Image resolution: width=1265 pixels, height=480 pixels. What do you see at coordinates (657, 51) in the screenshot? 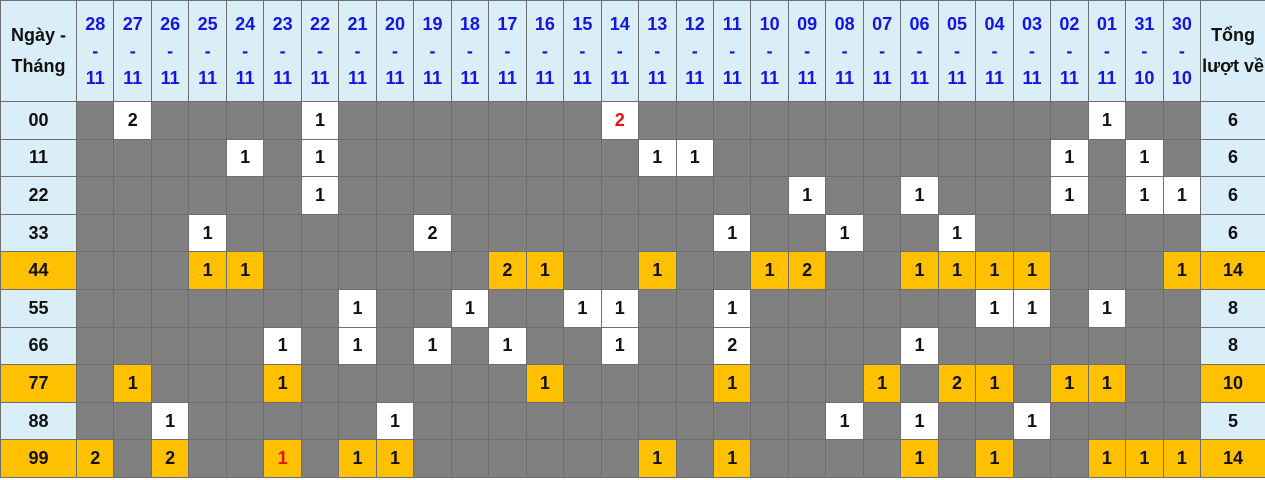
I see `header-date-13-11: 13 - 11` at bounding box center [657, 51].